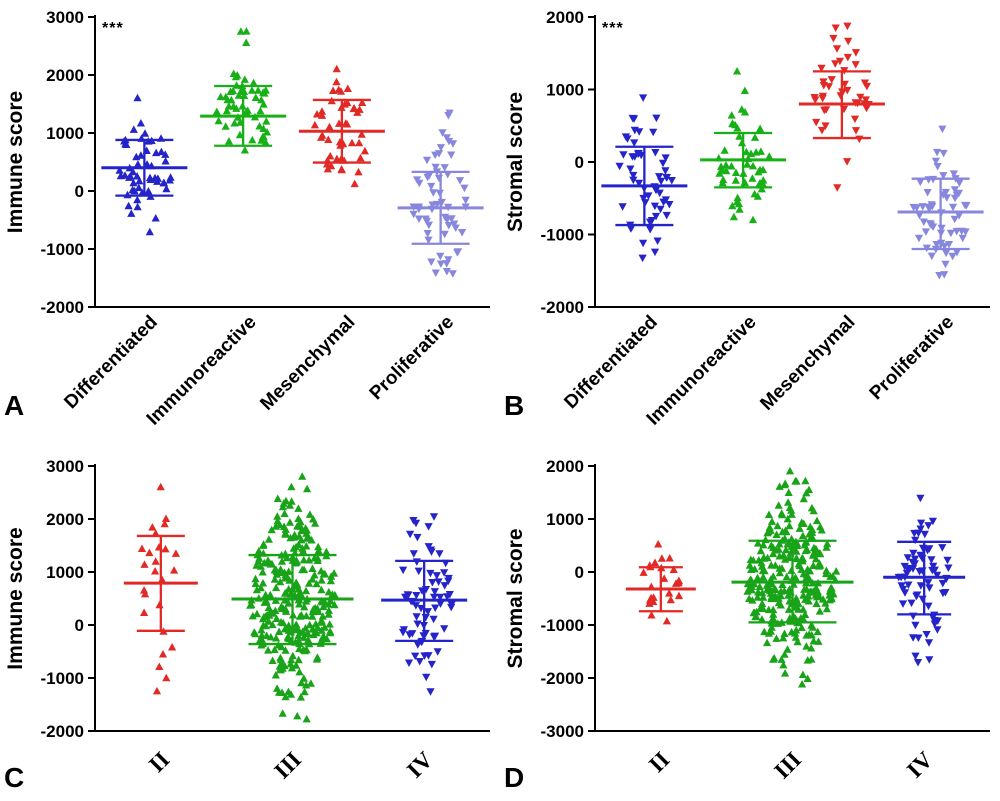 The height and width of the screenshot is (801, 1000). What do you see at coordinates (159, 762) in the screenshot?
I see `x-category-label: II` at bounding box center [159, 762].